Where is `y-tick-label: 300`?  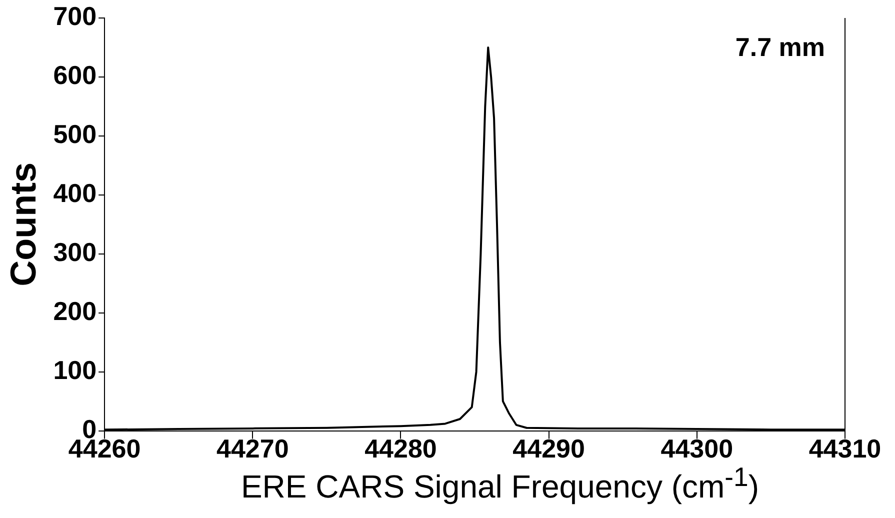
y-tick-label: 300 is located at coordinates (75, 252).